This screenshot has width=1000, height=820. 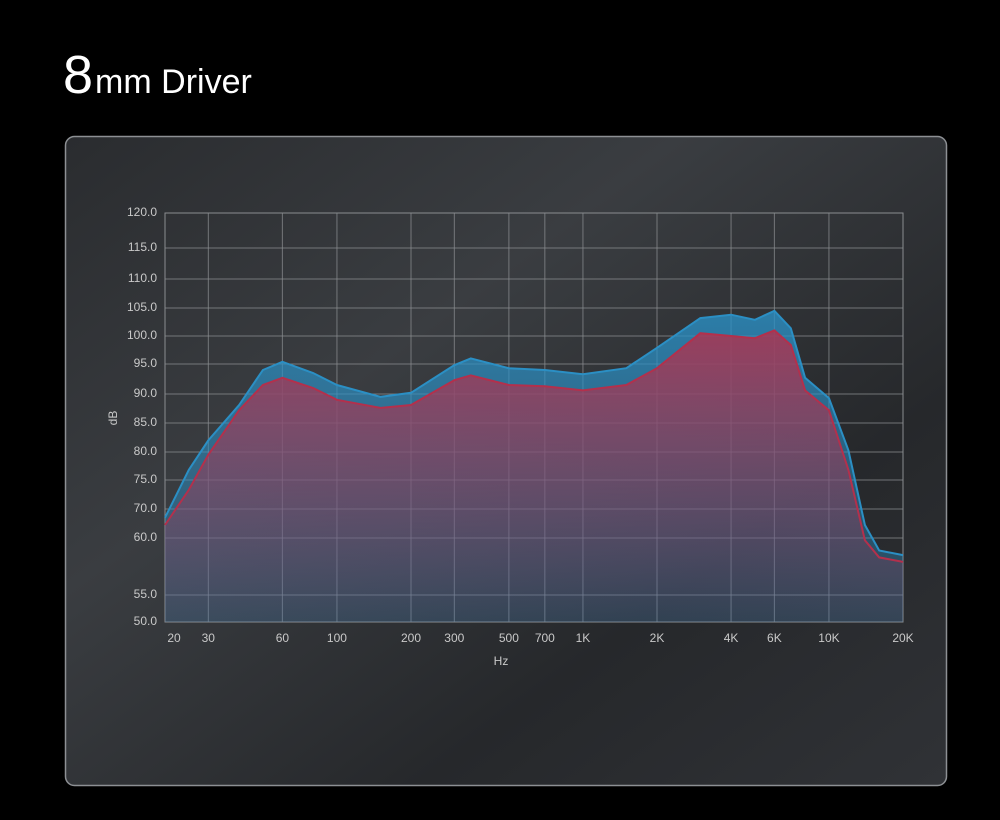 I want to click on y-tick-label: 85.0, so click(x=146, y=422).